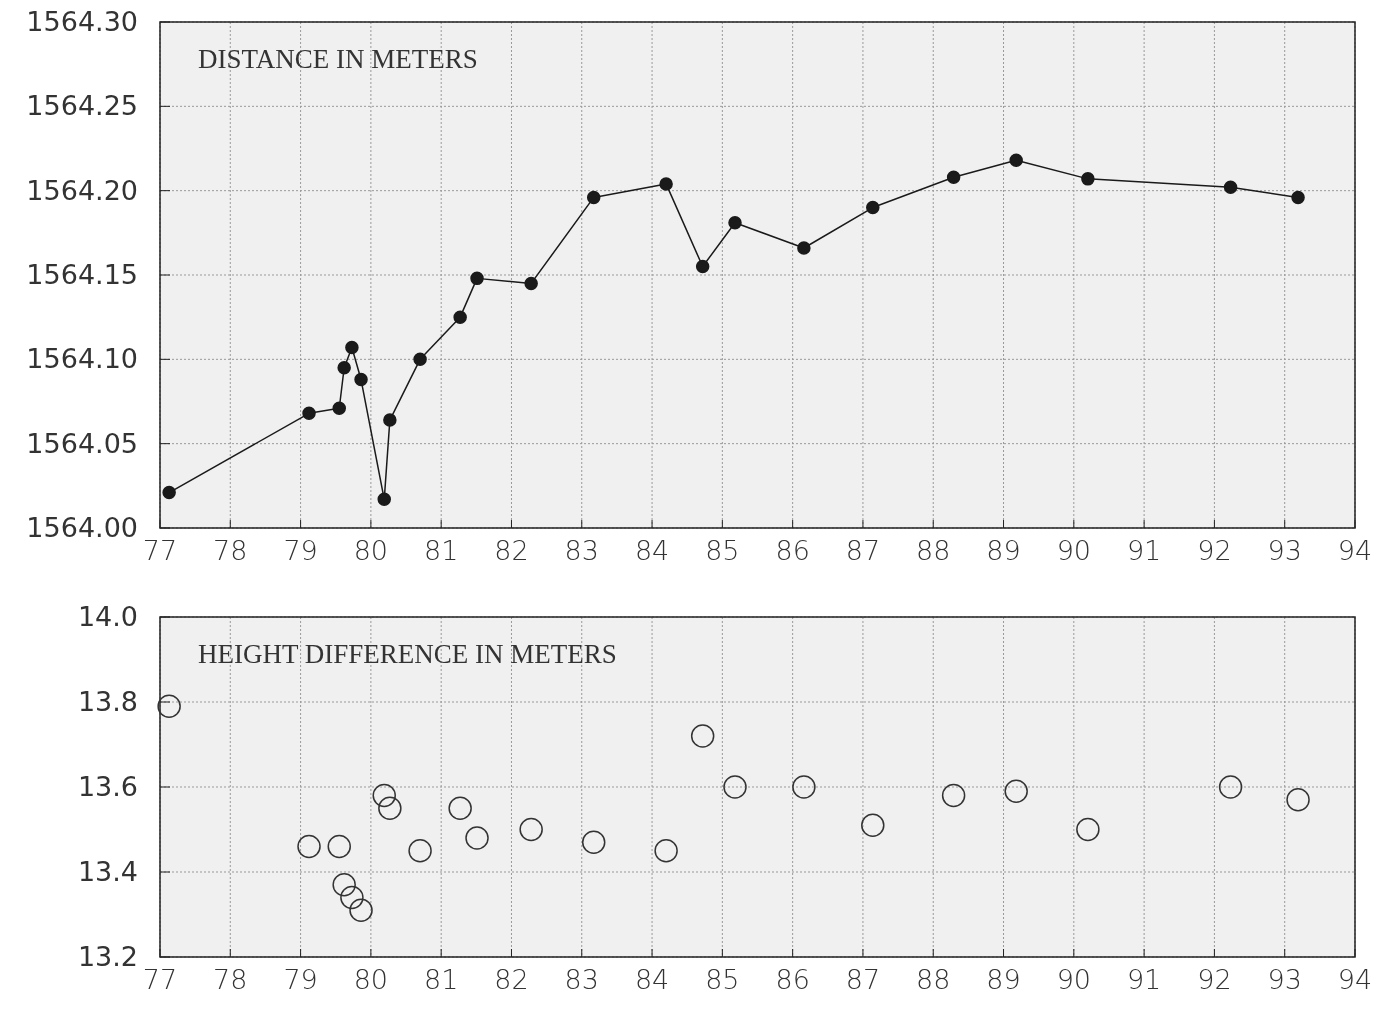  Describe the element at coordinates (107, 701) in the screenshot. I see `y-tick-label: 13.8` at that location.